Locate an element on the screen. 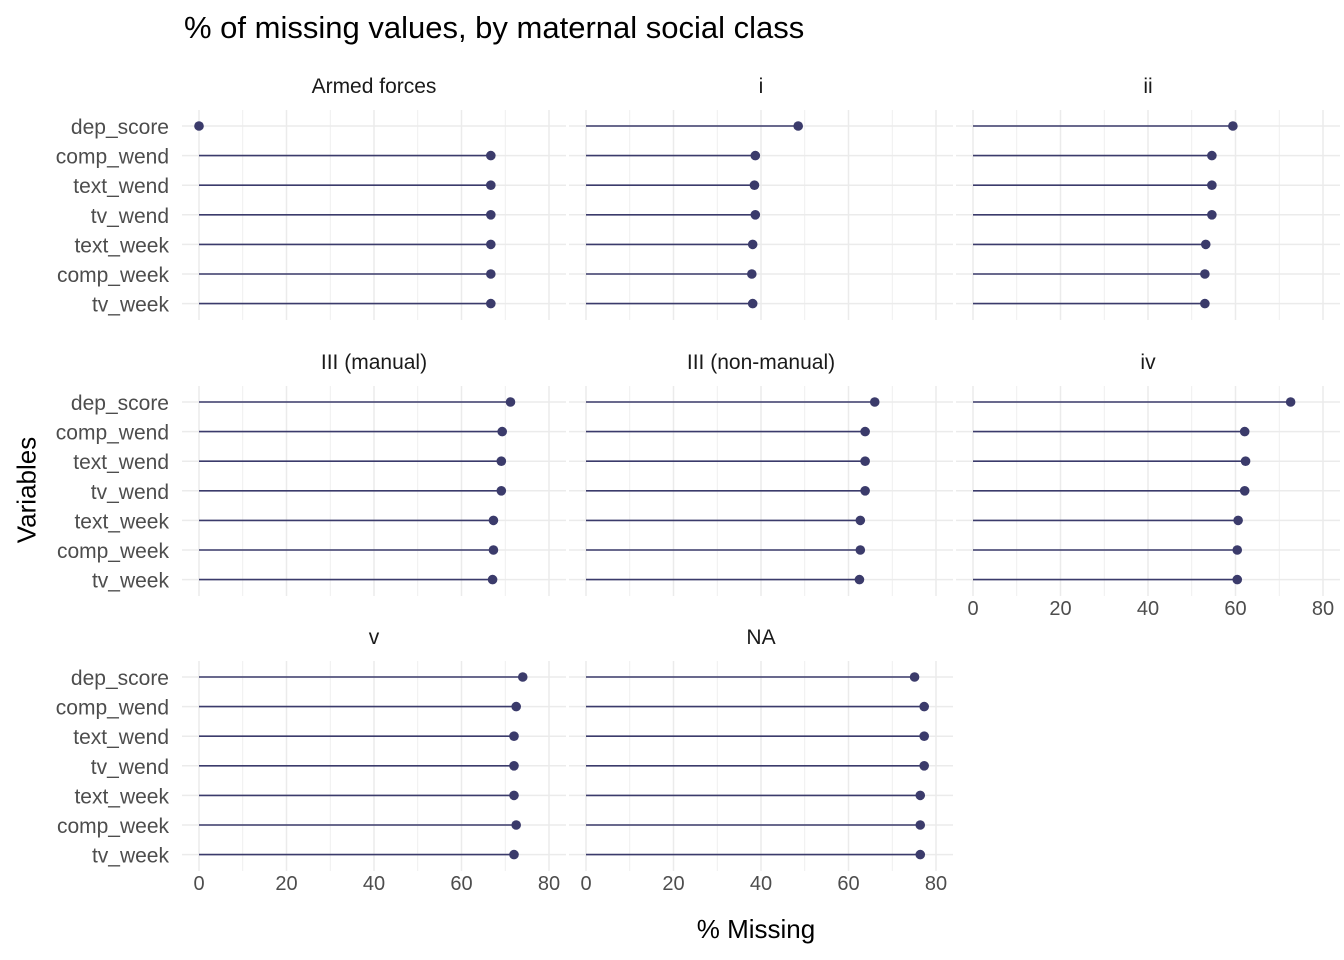  panel-strip-label: NA is located at coordinates (760, 637).